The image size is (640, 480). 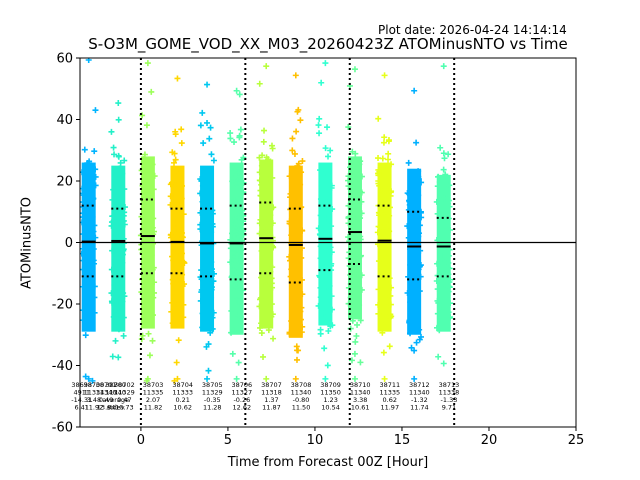 I want to click on stat-line: 0.21, so click(x=182, y=400).